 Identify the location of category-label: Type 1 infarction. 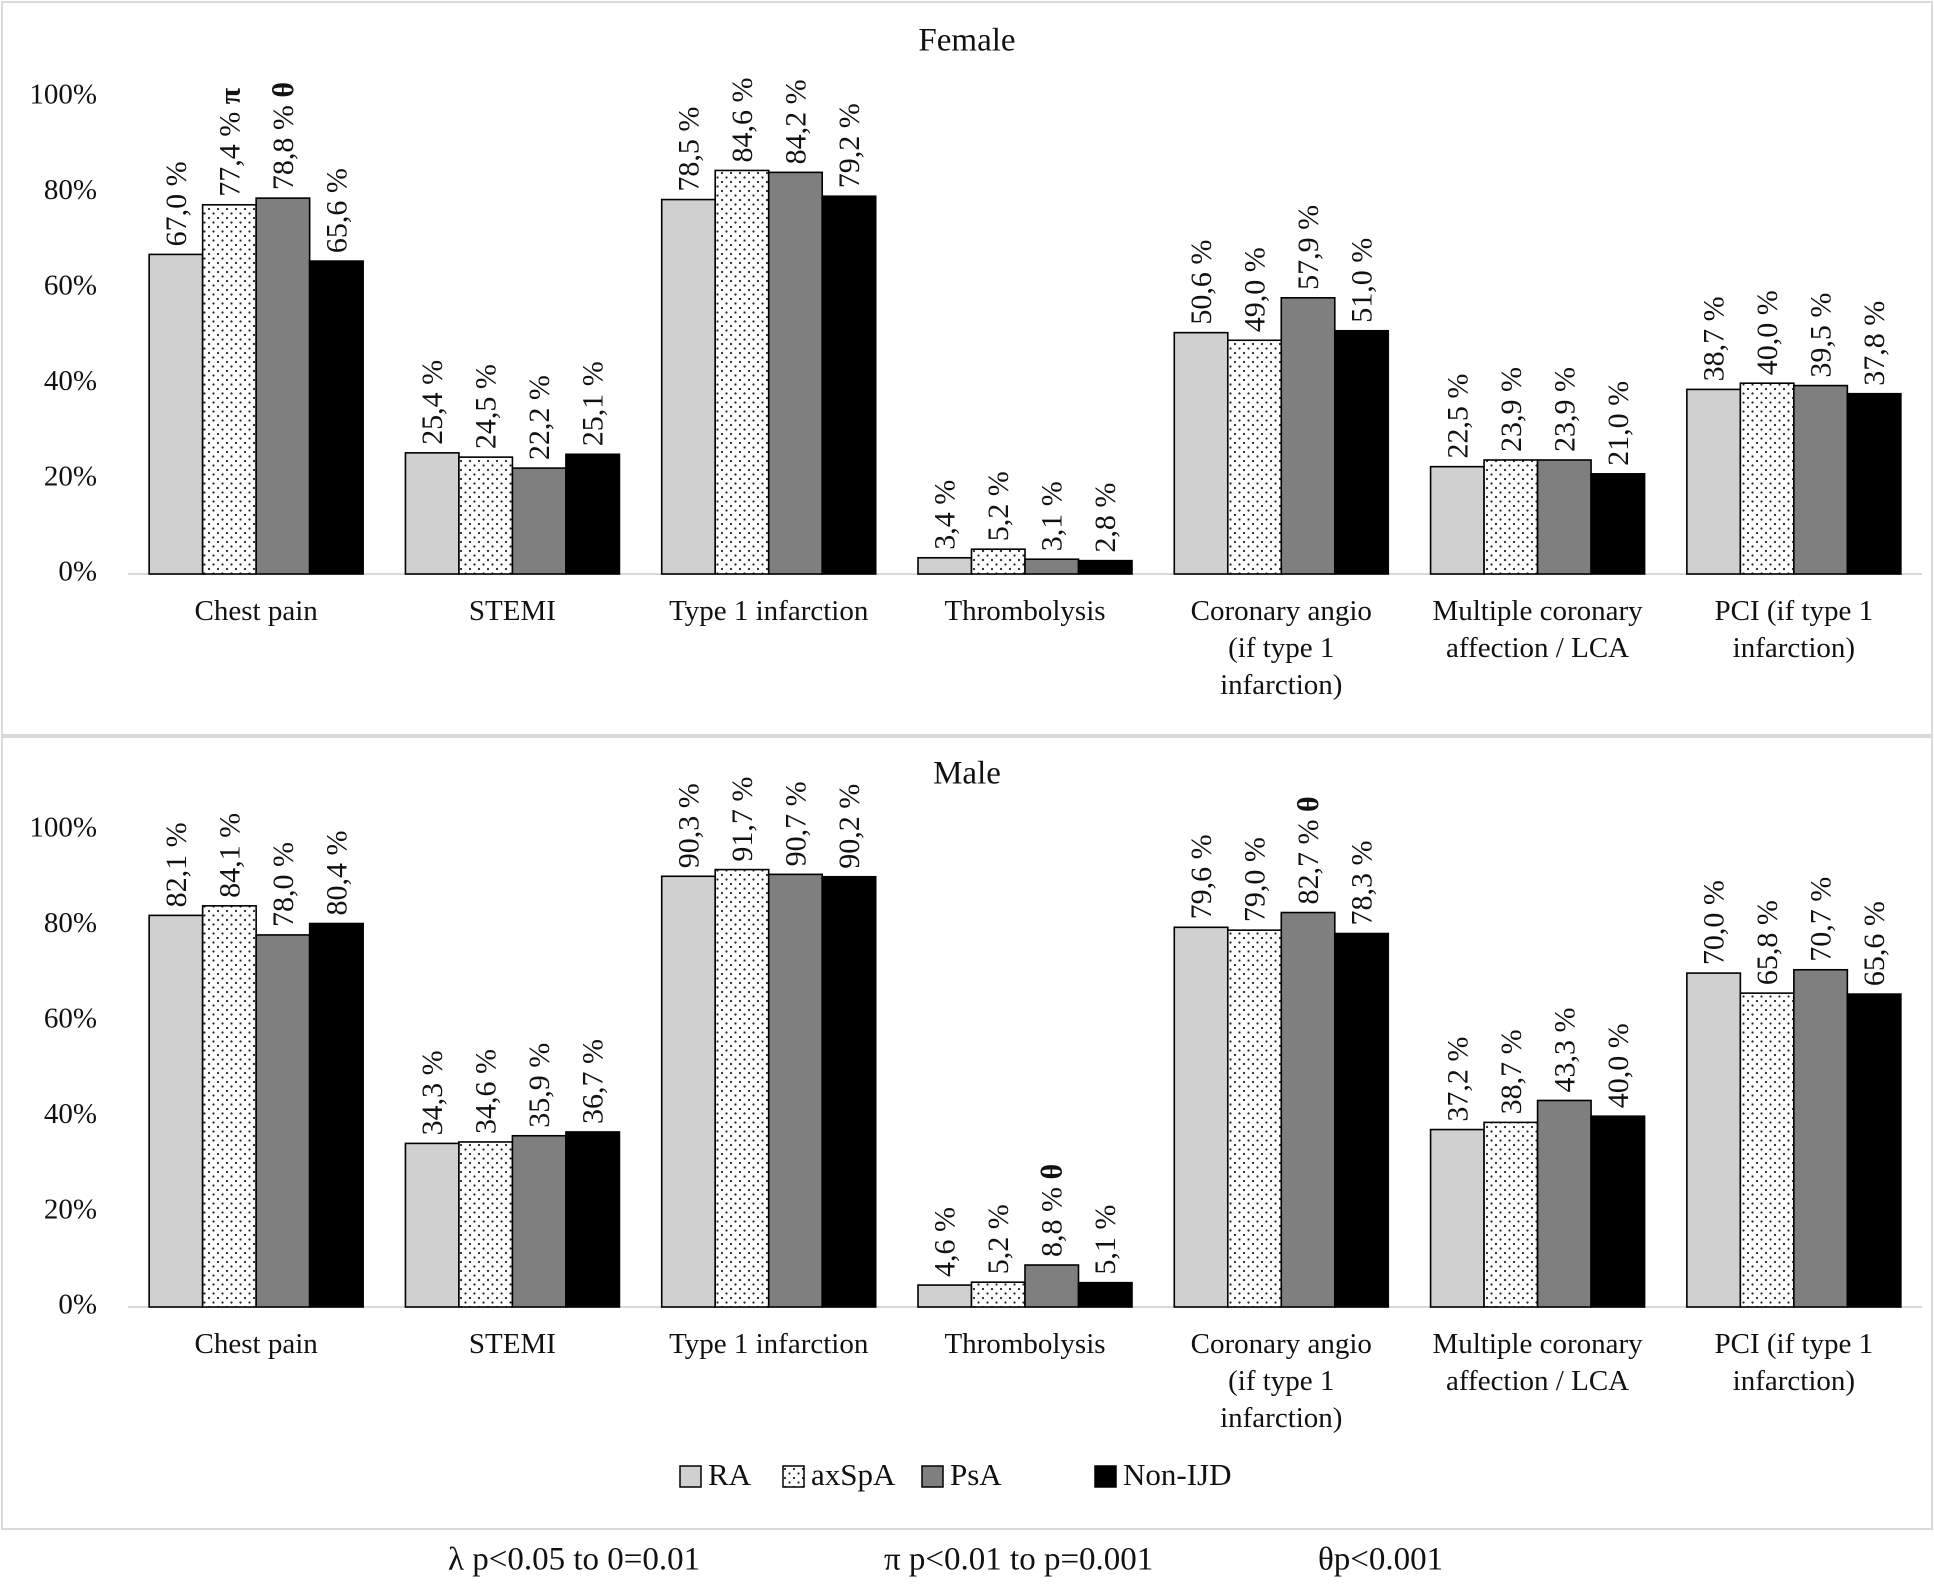
(769, 1344).